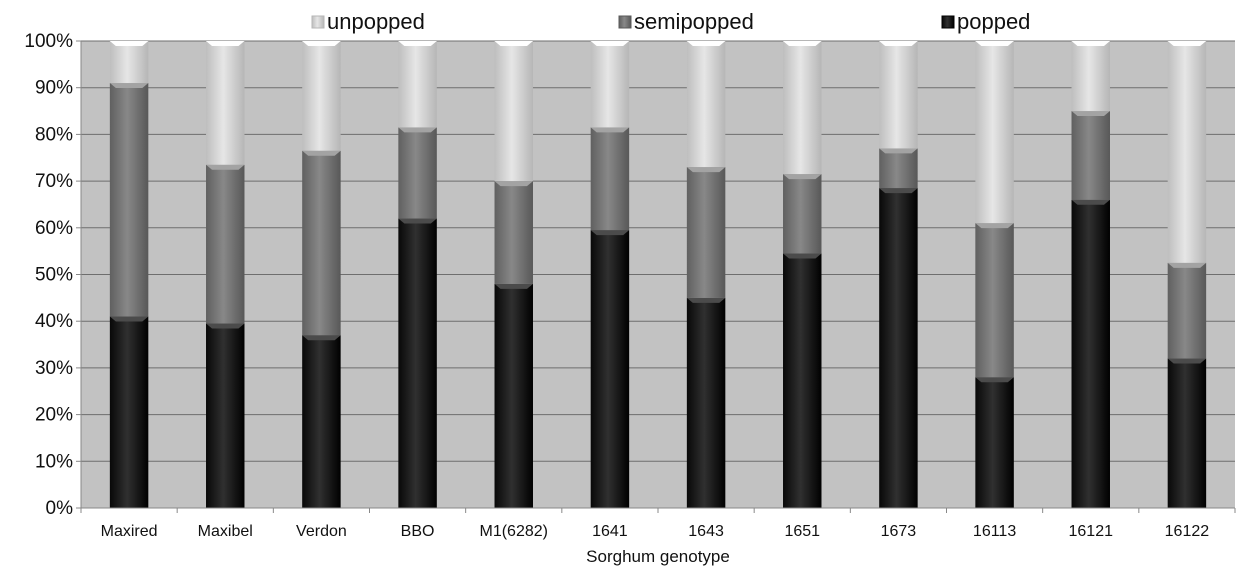  What do you see at coordinates (1187, 531) in the screenshot?
I see `x-tick-label: 16122` at bounding box center [1187, 531].